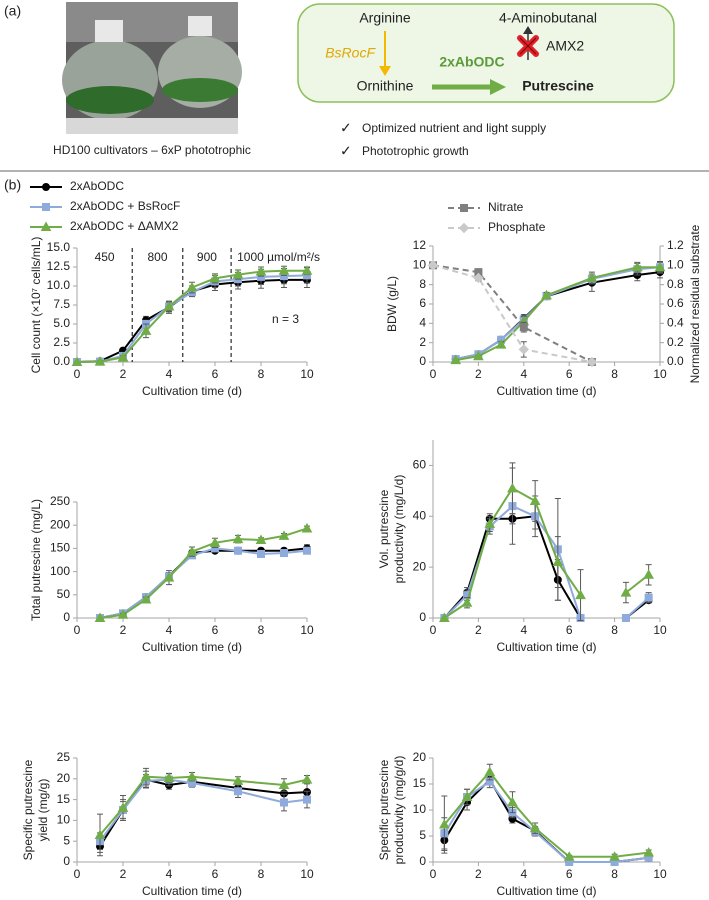  What do you see at coordinates (506, 207) in the screenshot?
I see `legend-label: Nitrate` at bounding box center [506, 207].